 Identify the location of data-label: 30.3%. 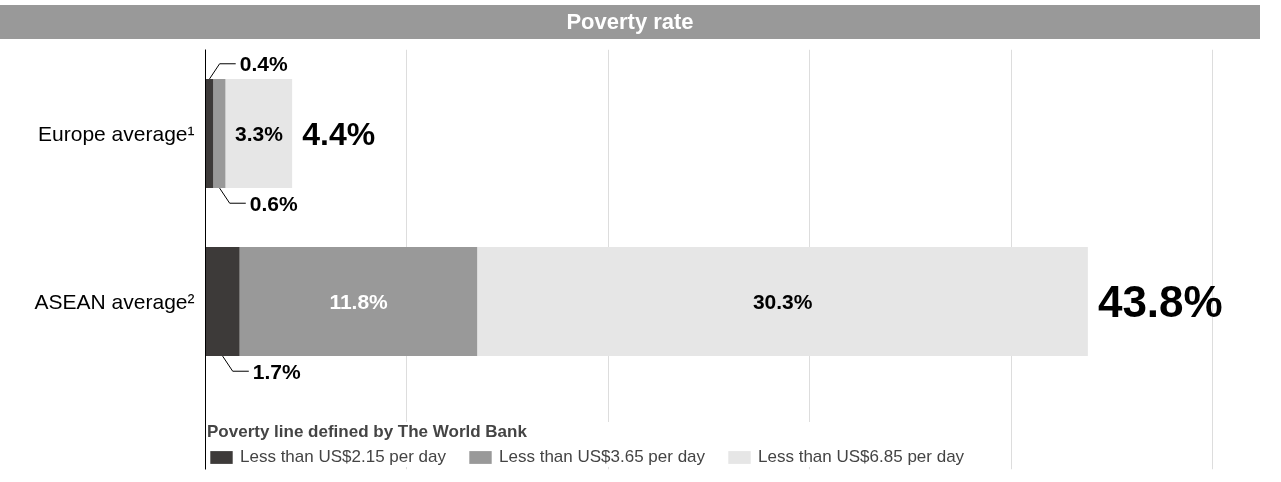
(782, 301).